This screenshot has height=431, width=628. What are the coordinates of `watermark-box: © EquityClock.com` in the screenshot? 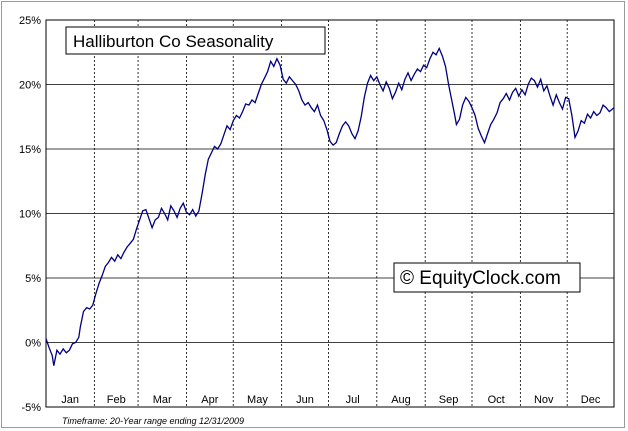 It's located at (487, 277).